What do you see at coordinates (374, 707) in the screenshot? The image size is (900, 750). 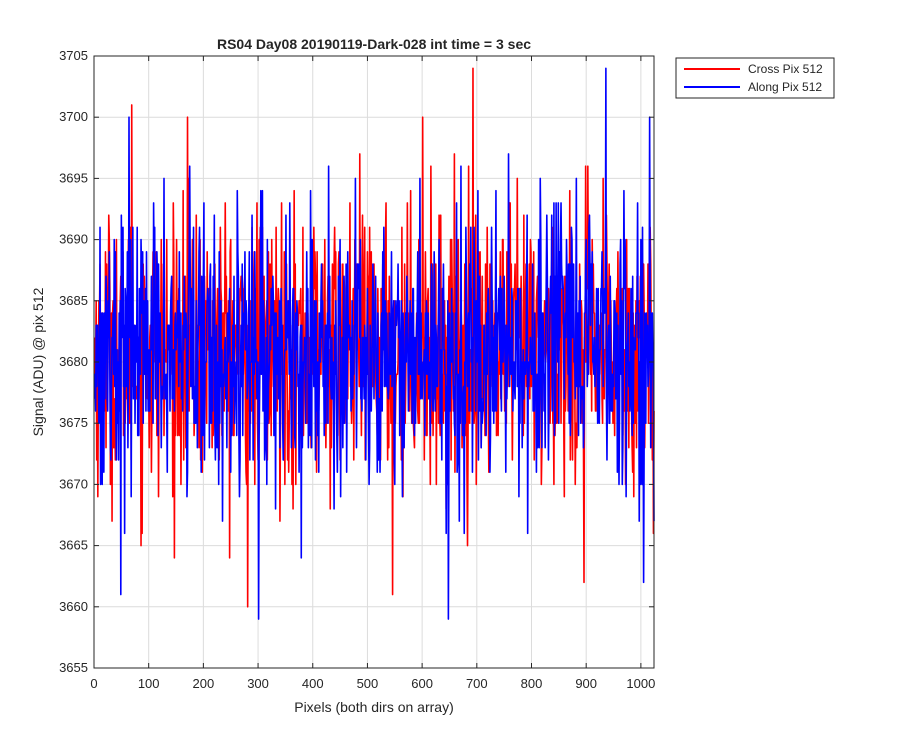 I see `x-axis-label: Pixels (both dirs on array)` at bounding box center [374, 707].